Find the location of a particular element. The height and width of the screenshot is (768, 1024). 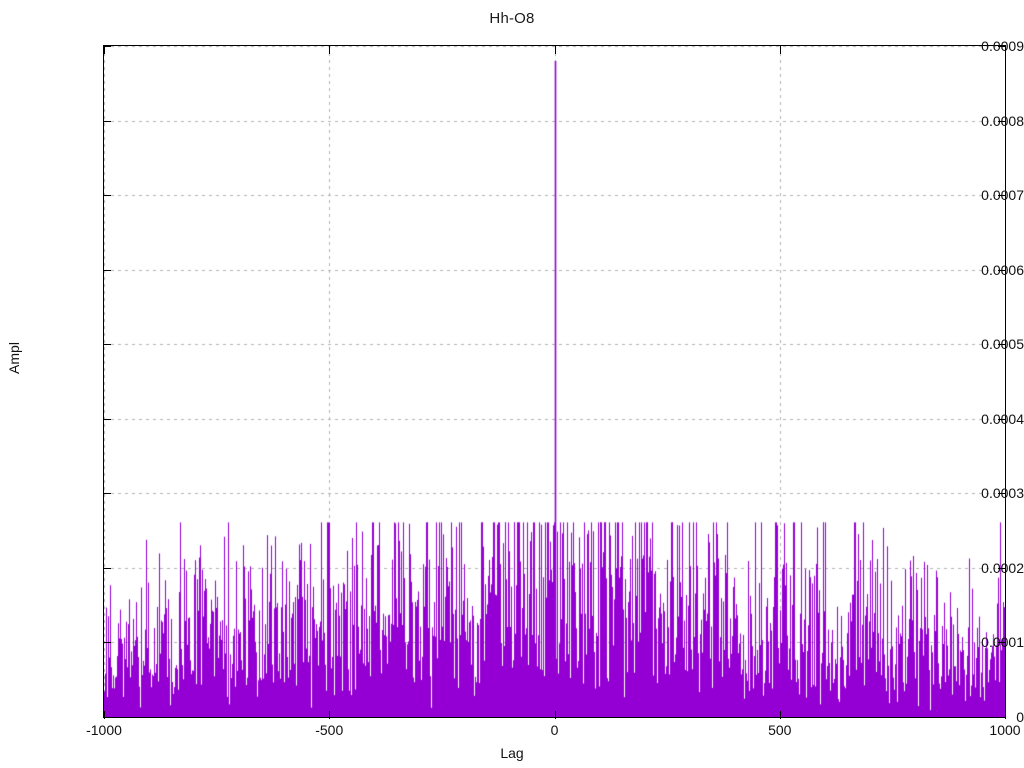

y-tick-label: 0.0001 is located at coordinates (1002, 642).